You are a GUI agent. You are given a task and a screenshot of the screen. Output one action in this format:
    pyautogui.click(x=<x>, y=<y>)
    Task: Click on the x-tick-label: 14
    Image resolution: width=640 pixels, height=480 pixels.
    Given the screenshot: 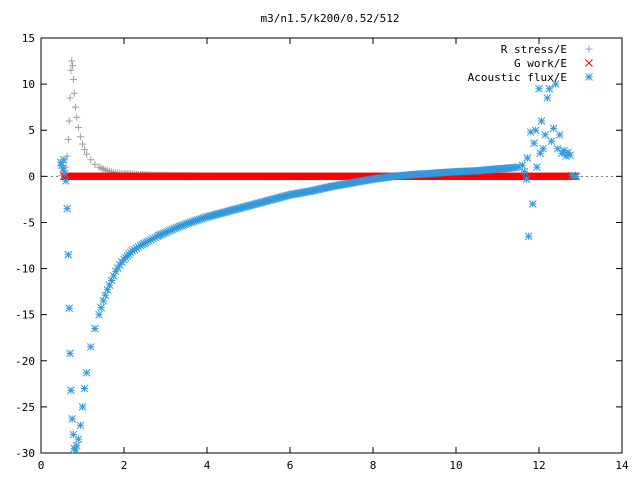 What is the action you would take?
    pyautogui.click(x=622, y=465)
    